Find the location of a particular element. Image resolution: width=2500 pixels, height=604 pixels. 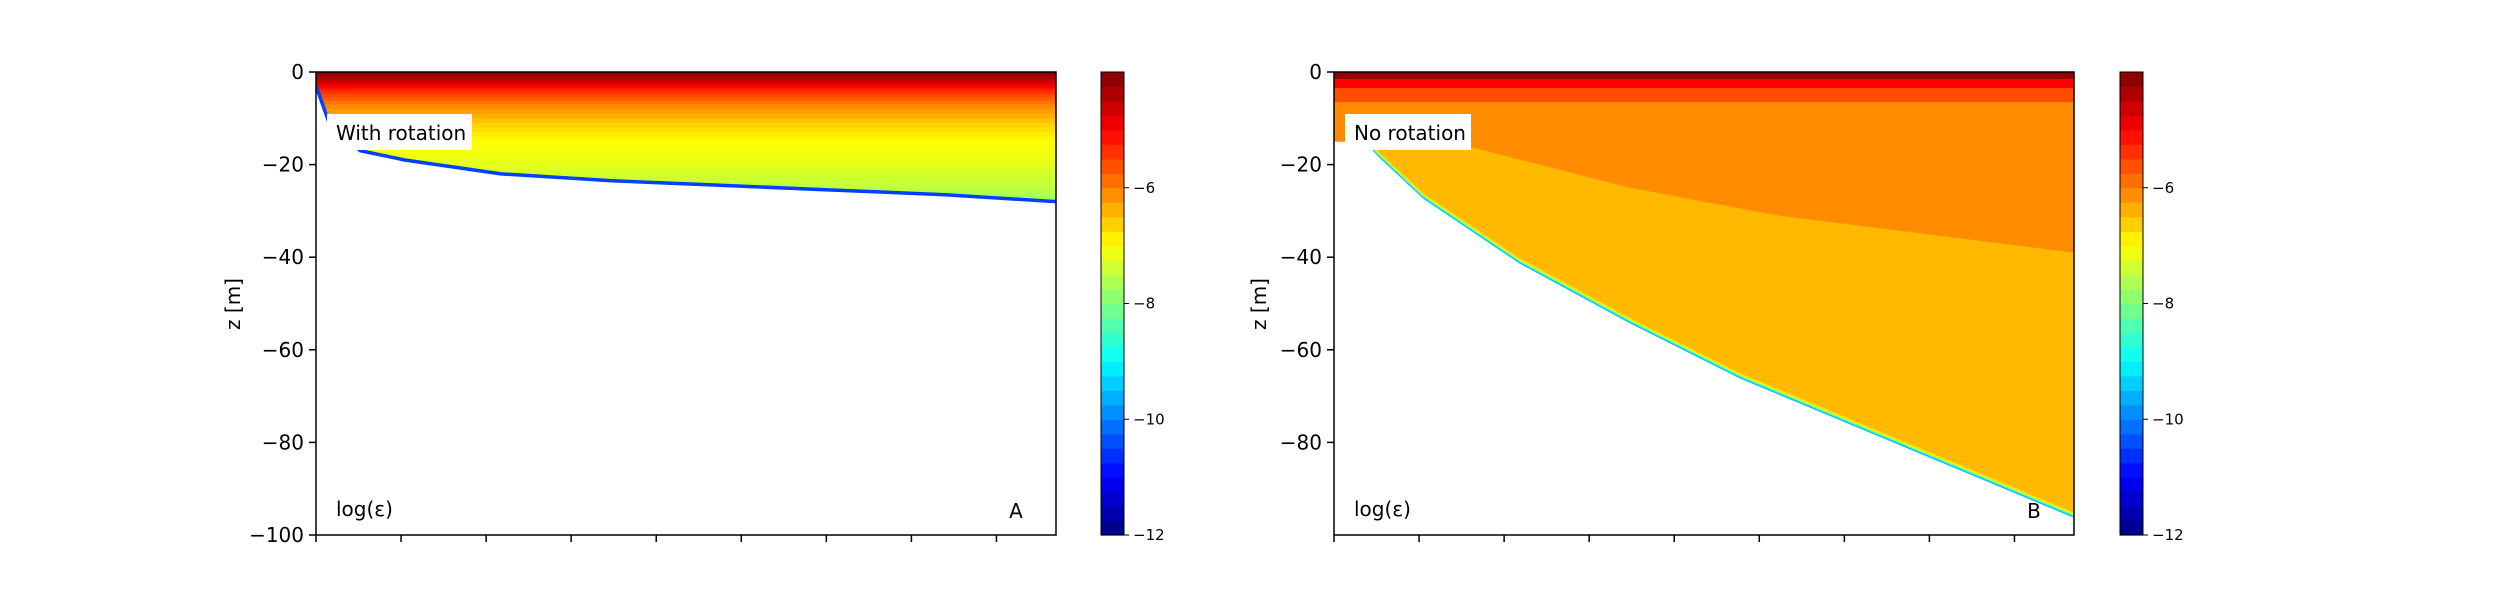

y-tick-label: −40 is located at coordinates (283, 257).